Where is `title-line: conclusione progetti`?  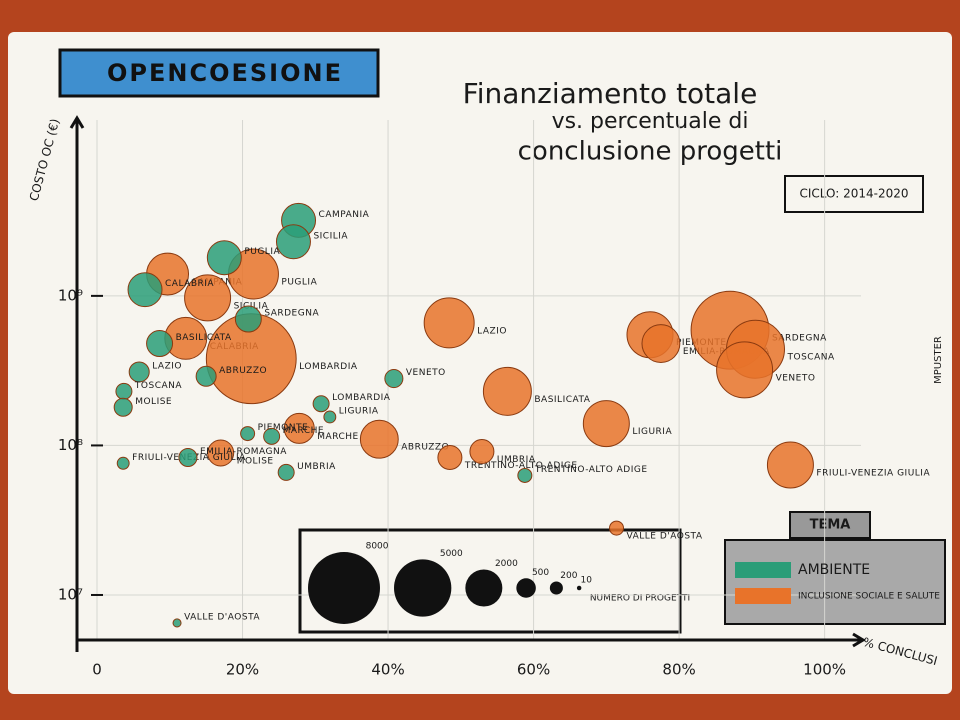 title-line: conclusione progetti is located at coordinates (650, 152).